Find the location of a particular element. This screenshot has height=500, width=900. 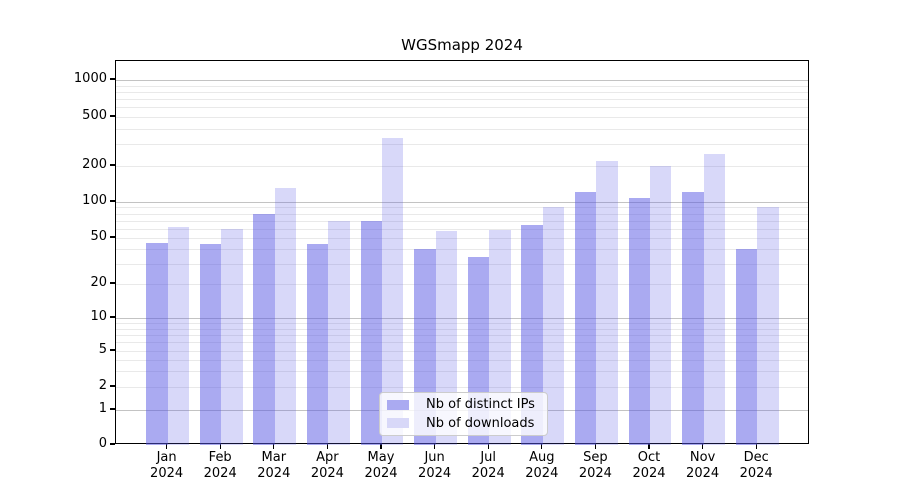

x-tick-label-nov: Nov 2024 is located at coordinates (703, 465).